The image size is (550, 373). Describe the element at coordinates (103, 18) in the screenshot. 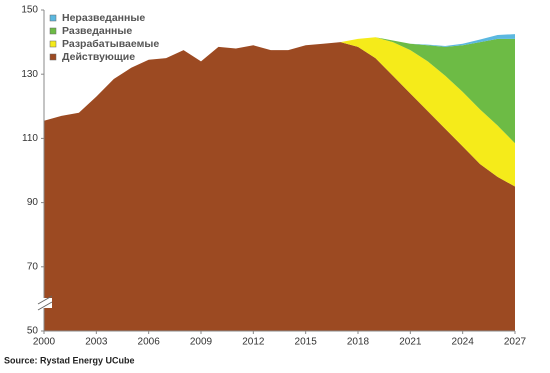

I see `legend-label: Неразведанные` at that location.